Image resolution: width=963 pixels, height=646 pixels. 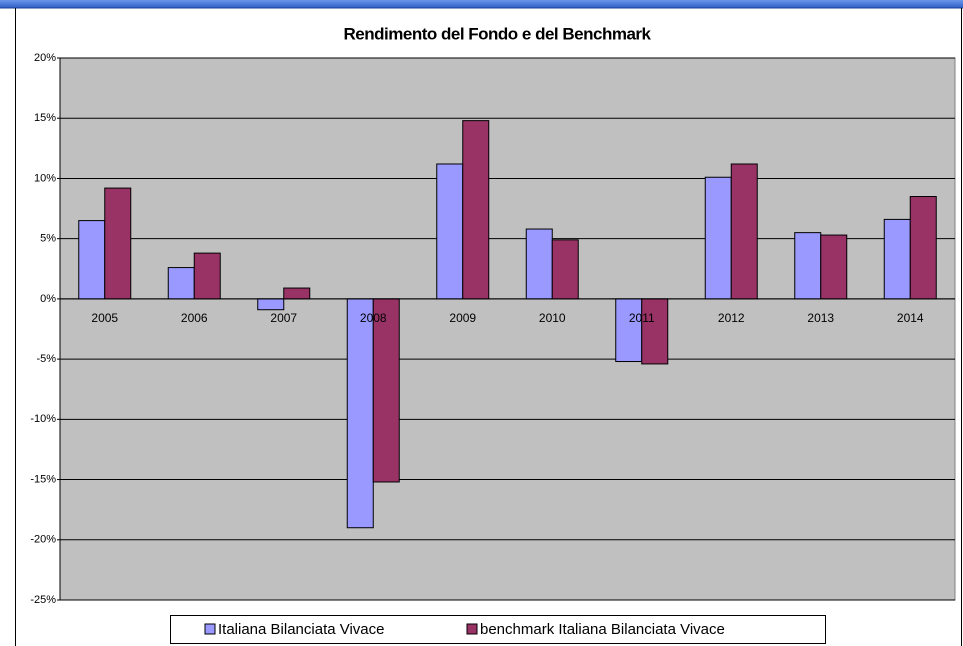 I want to click on y-tick-label: 15%, so click(x=45, y=118).